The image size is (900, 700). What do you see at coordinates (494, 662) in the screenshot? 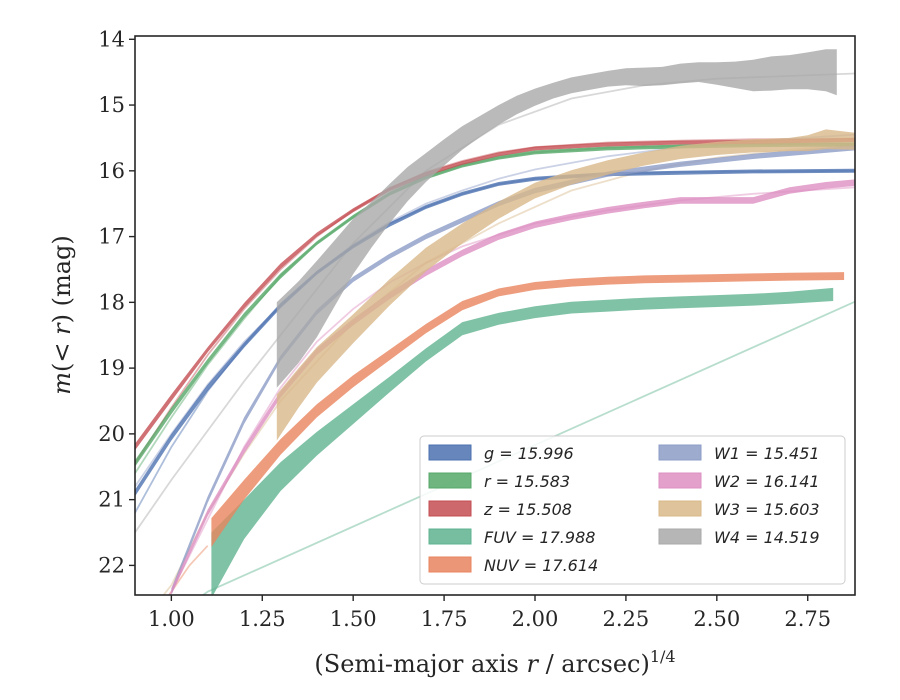
I see `x-axis-label: (Semi-major axis r / arcsec)1/4` at bounding box center [494, 662].